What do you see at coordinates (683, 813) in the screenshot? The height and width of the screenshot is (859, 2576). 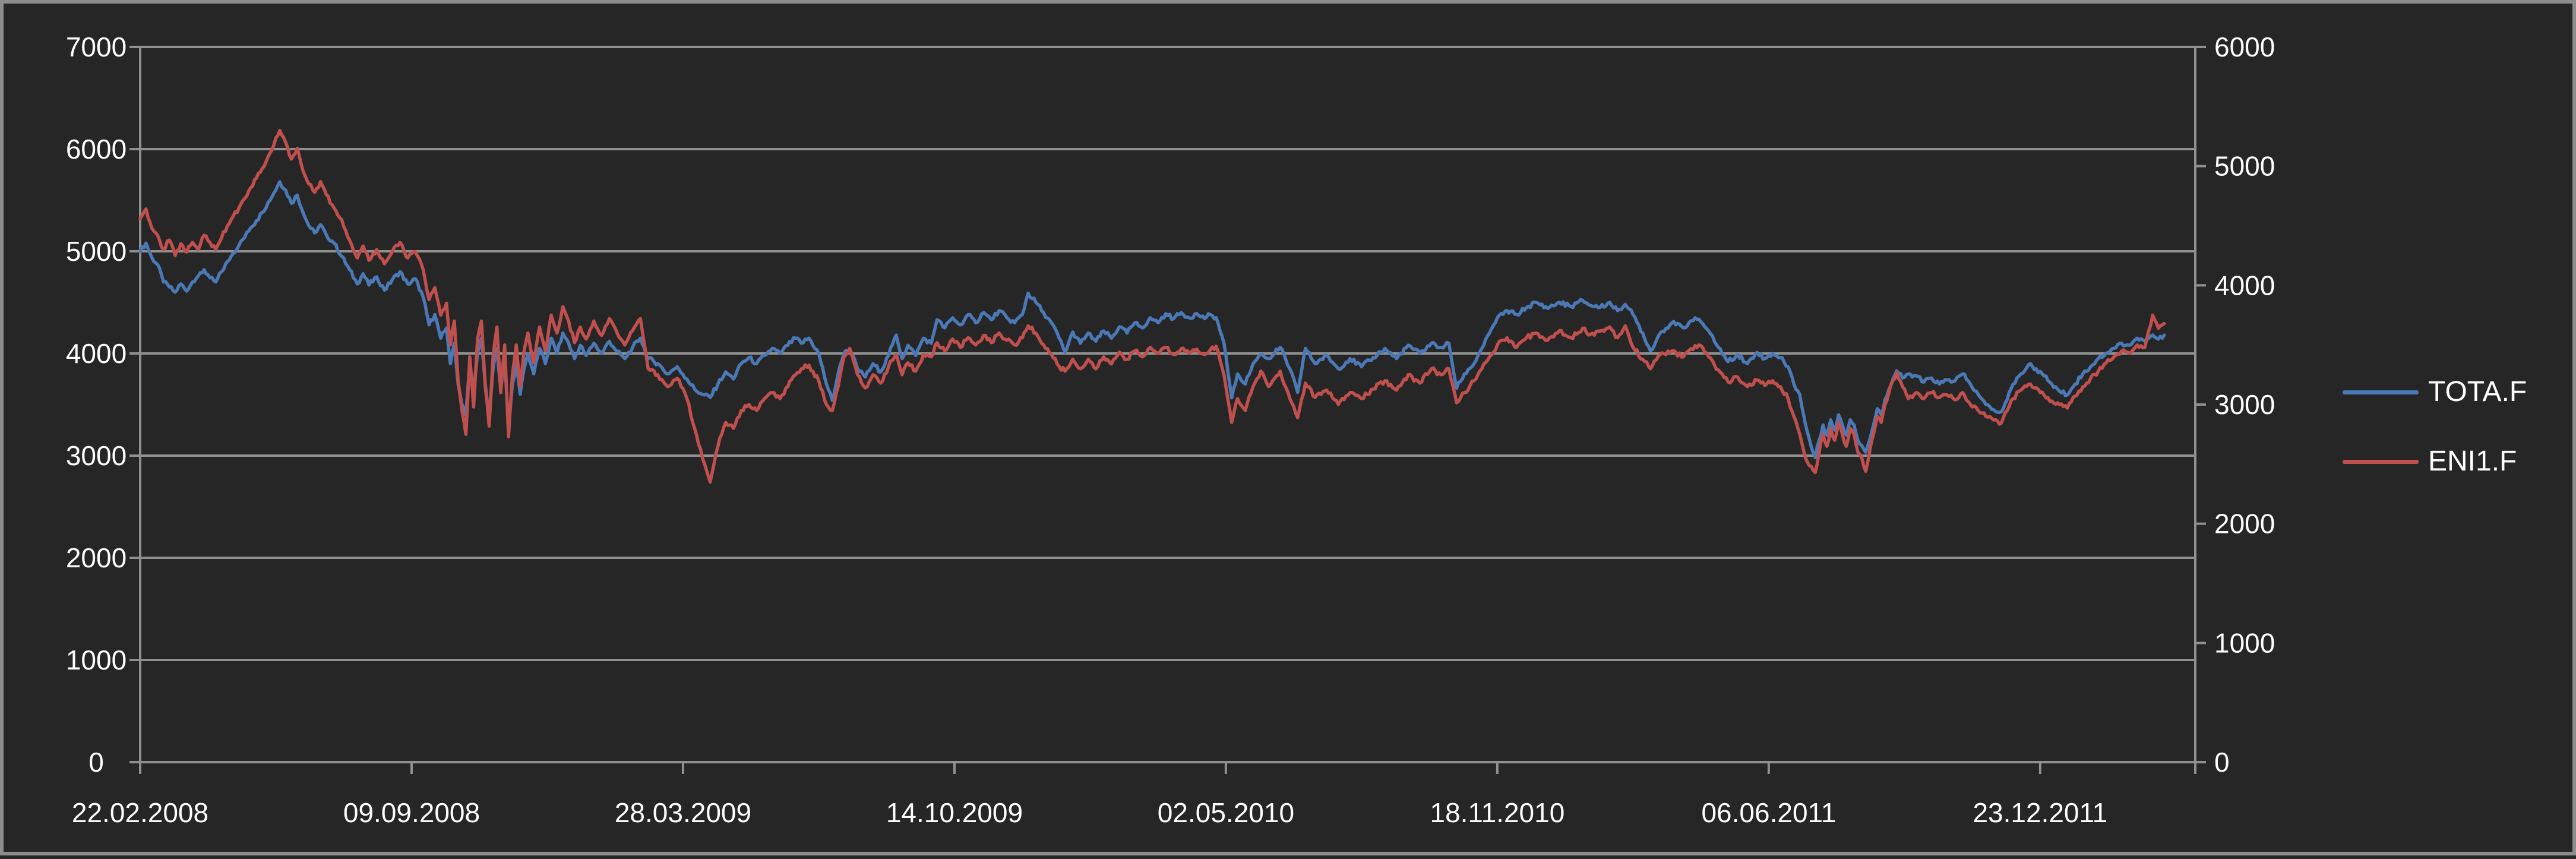 I see `x-axis-date-label: 28.03.2009` at bounding box center [683, 813].